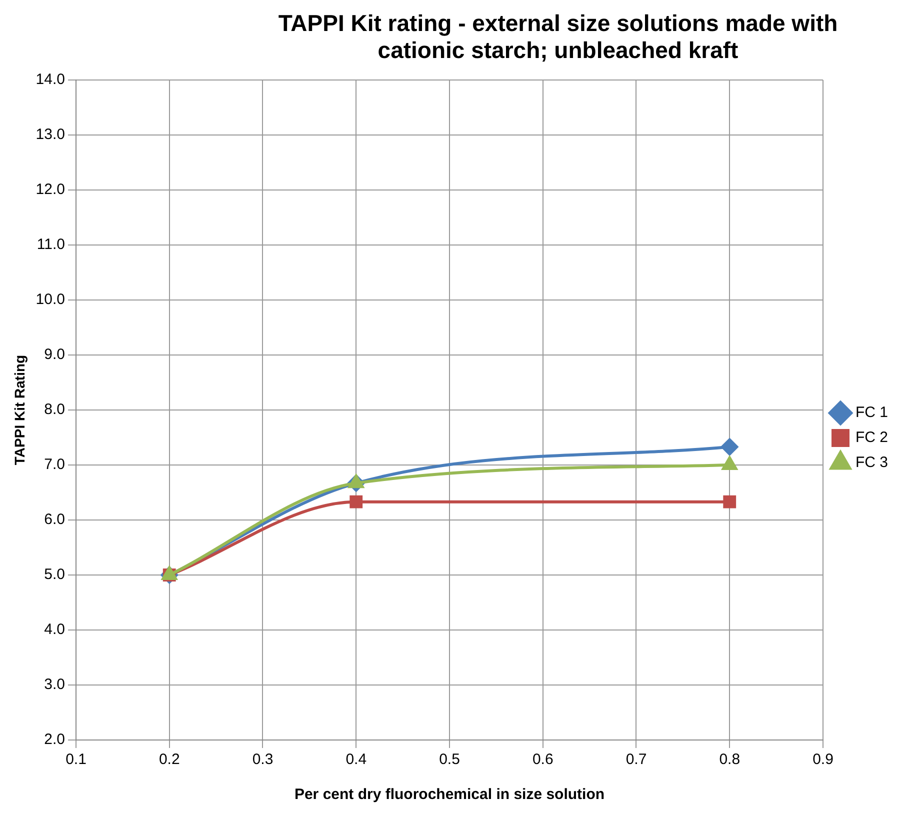 This screenshot has width=920, height=840. I want to click on x-tick-label: 0.7, so click(636, 759).